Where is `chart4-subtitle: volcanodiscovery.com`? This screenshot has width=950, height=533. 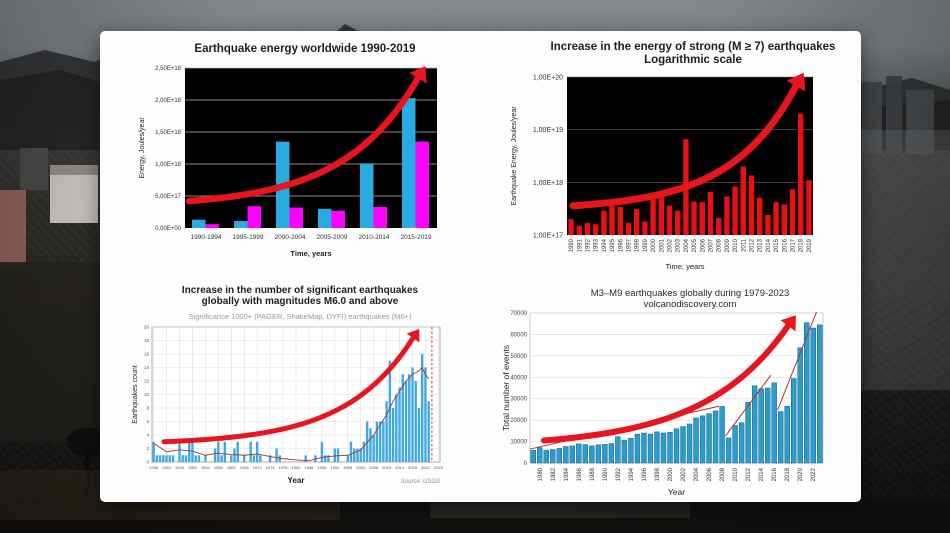
chart4-subtitle: volcanodiscovery.com is located at coordinates (690, 304).